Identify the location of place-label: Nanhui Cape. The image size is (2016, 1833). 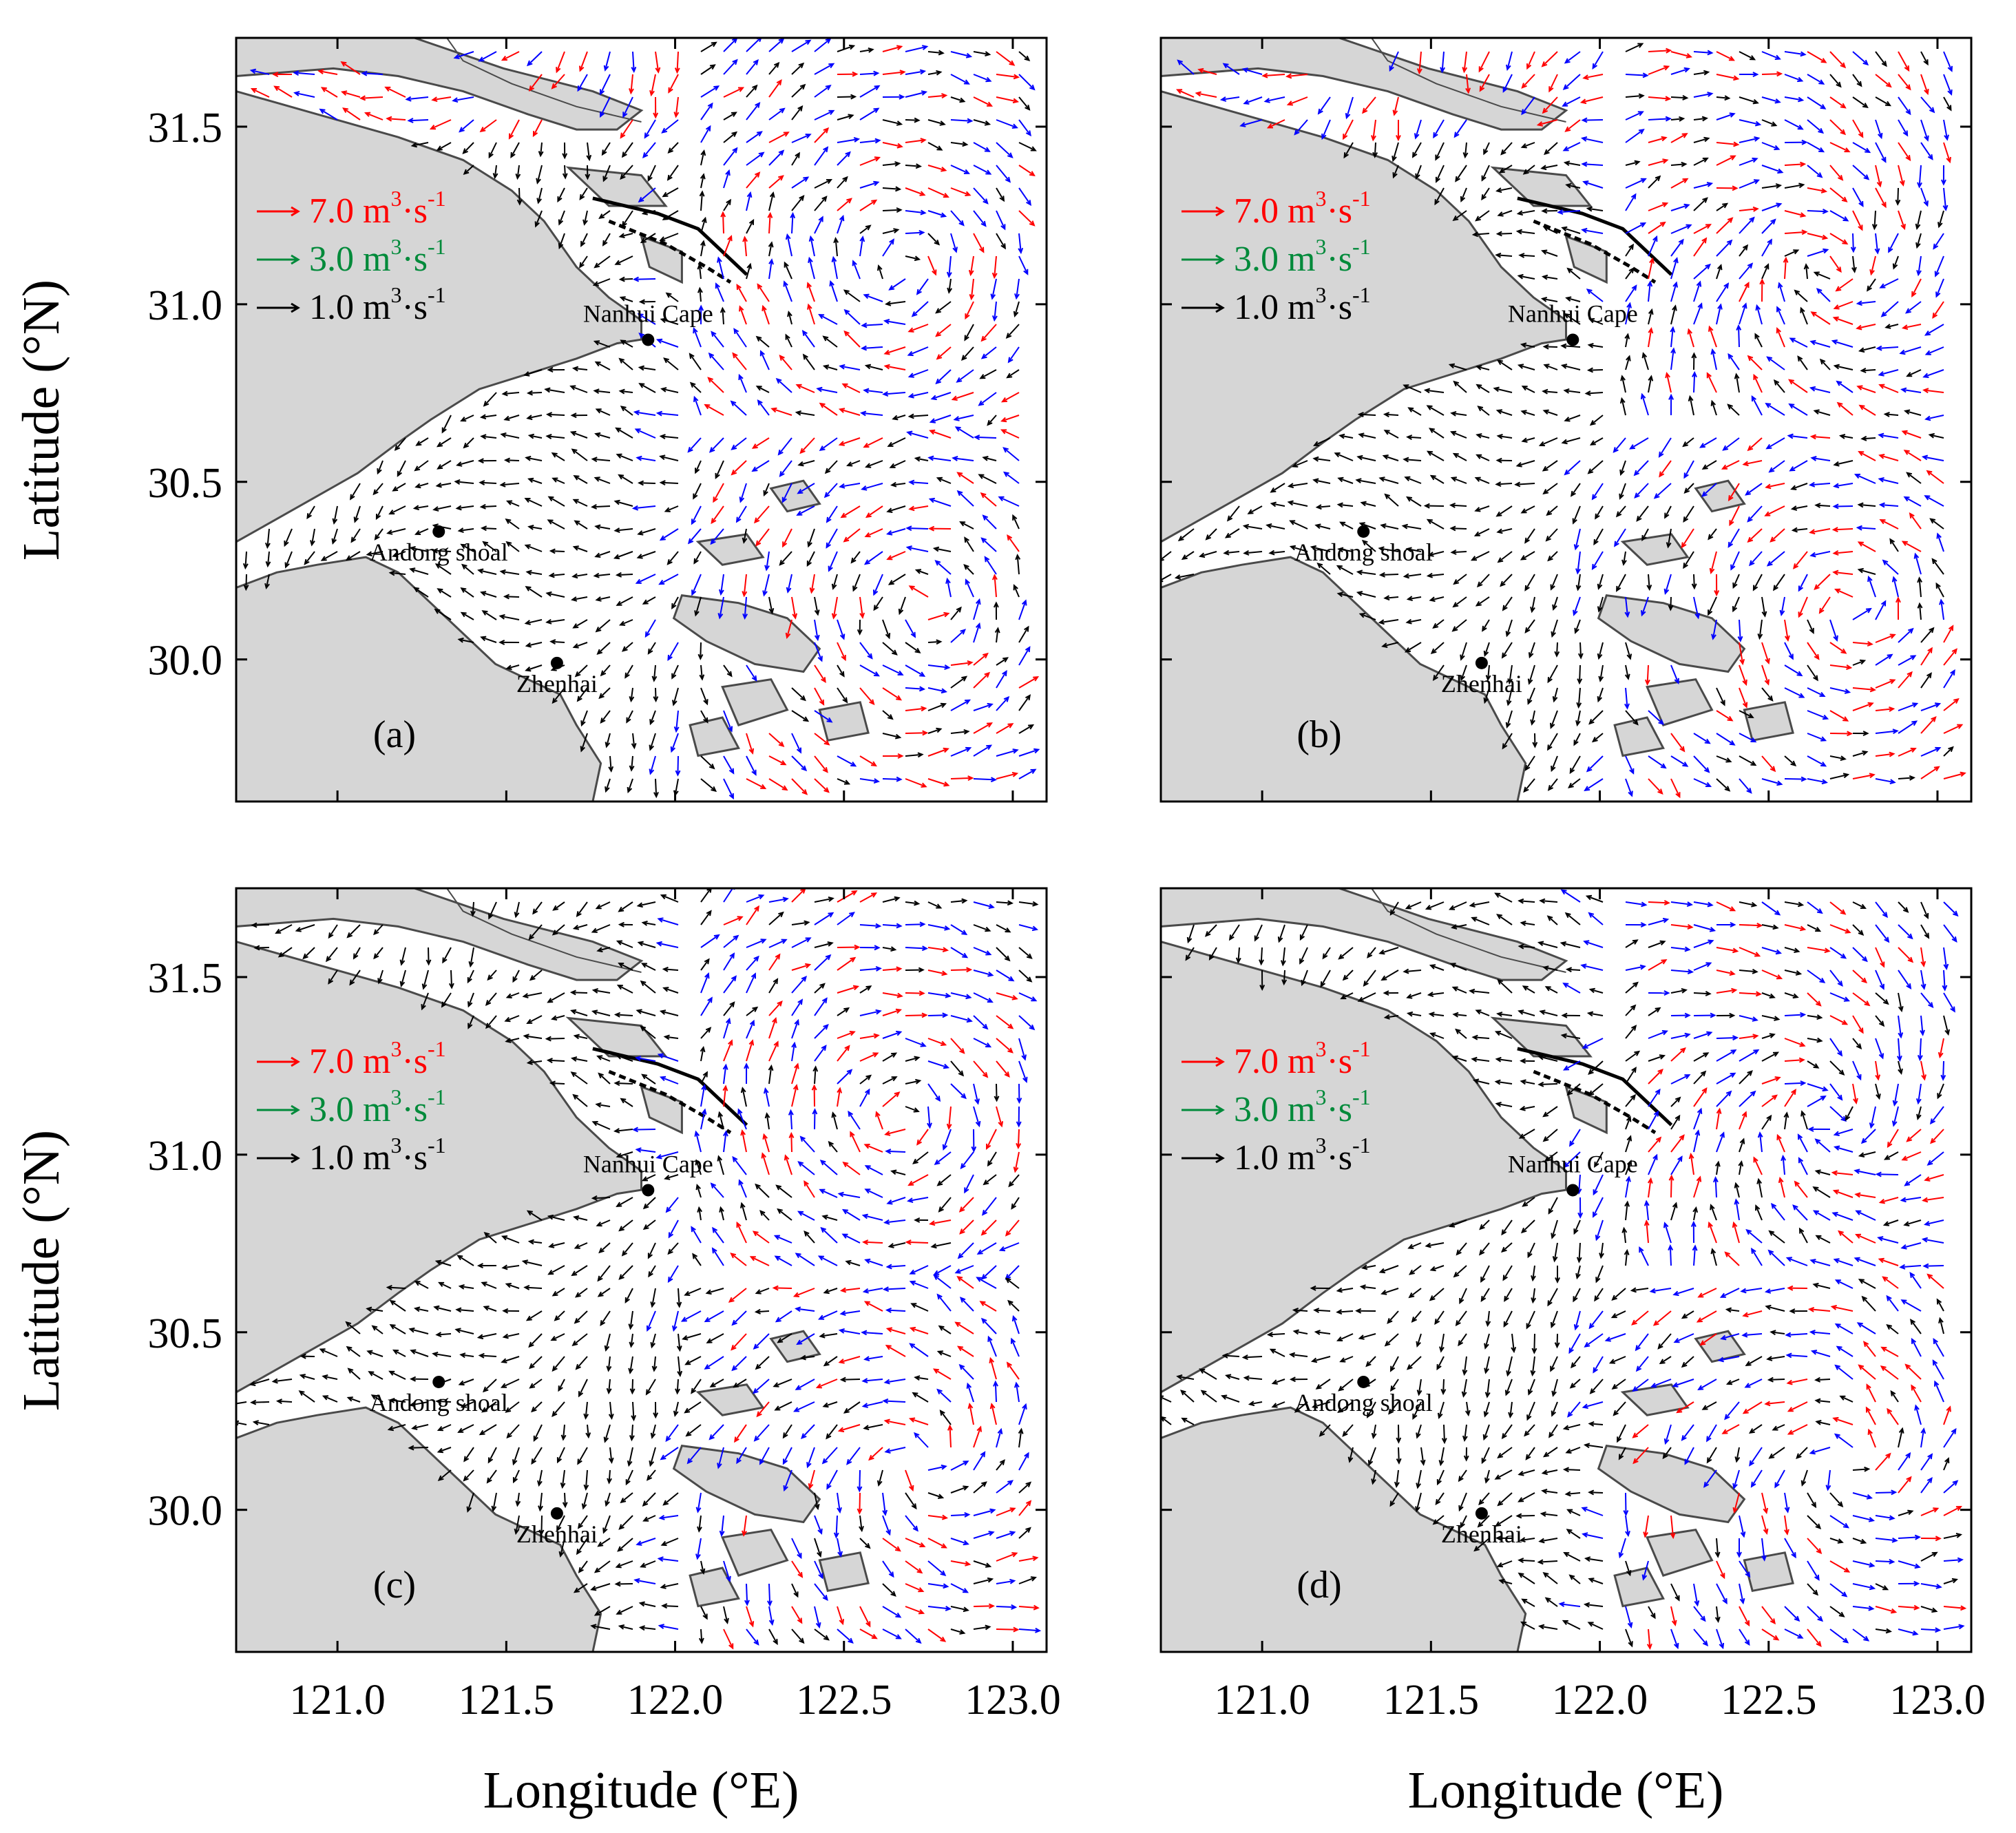
(1573, 313).